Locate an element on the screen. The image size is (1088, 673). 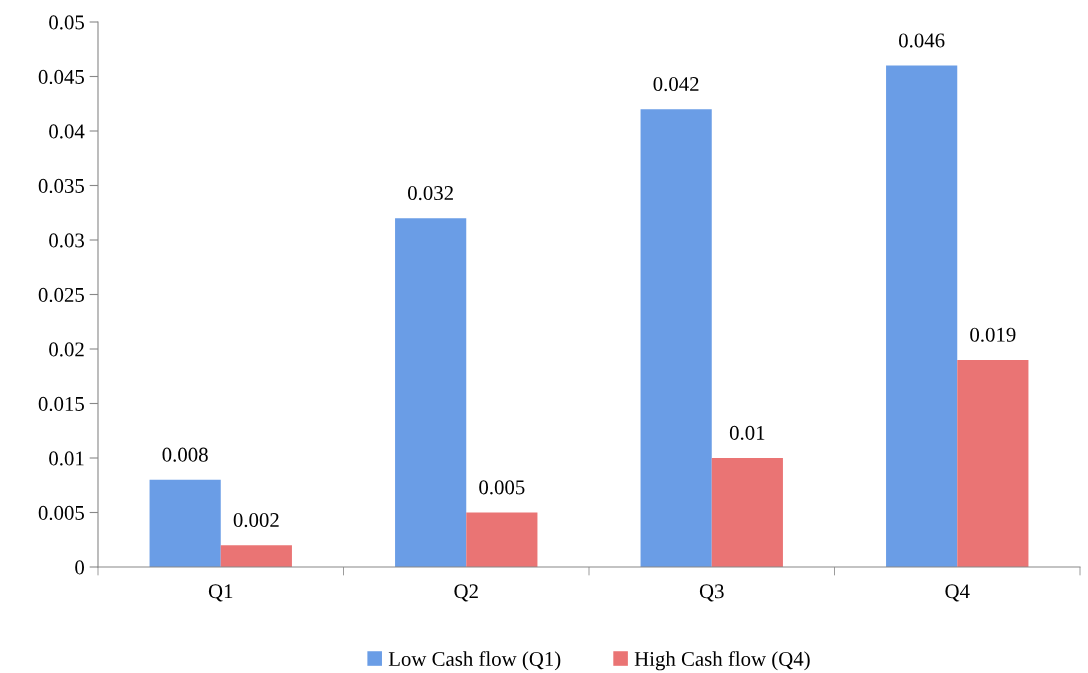
data-label: 0.002 is located at coordinates (256, 520).